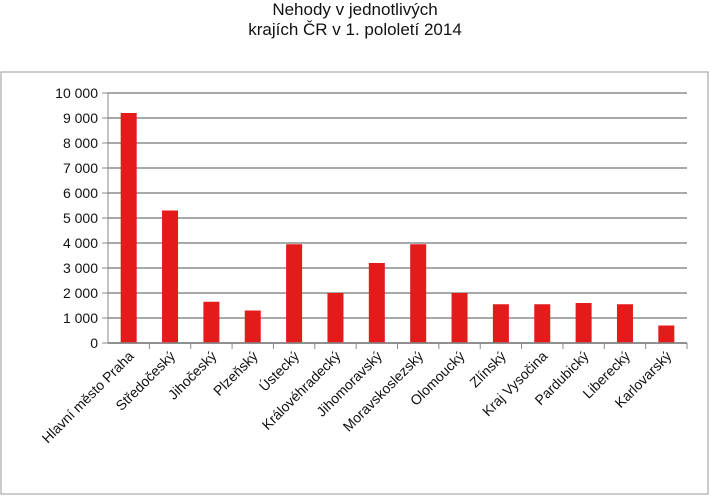 Image resolution: width=710 pixels, height=497 pixels. I want to click on y-tick-label: 8 000, so click(80, 143).